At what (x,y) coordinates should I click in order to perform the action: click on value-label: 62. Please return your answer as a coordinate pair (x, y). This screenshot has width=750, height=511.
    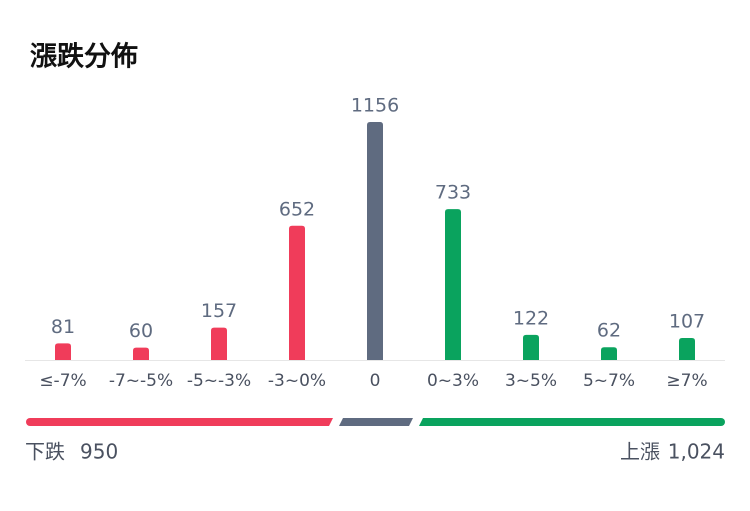
    Looking at the image, I should click on (609, 331).